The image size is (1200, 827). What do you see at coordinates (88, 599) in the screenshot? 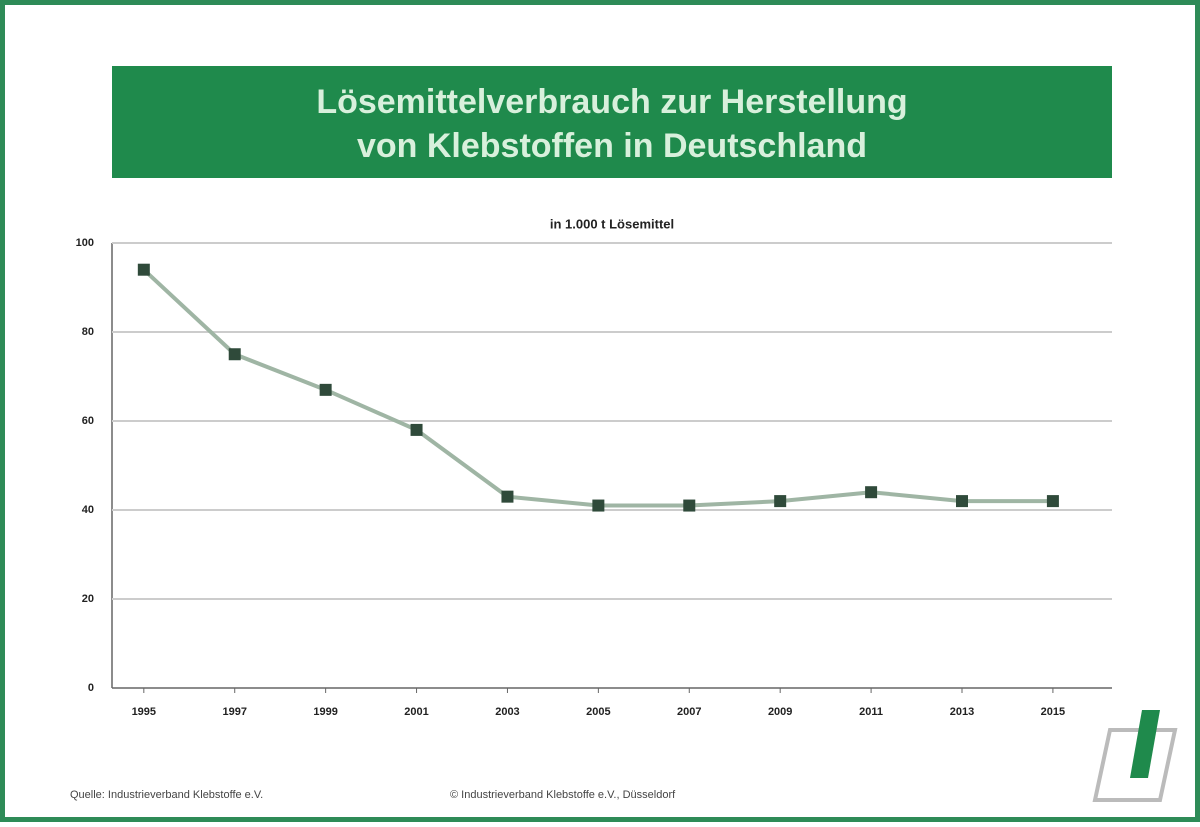
I see `y-tick-label: 20` at bounding box center [88, 599].